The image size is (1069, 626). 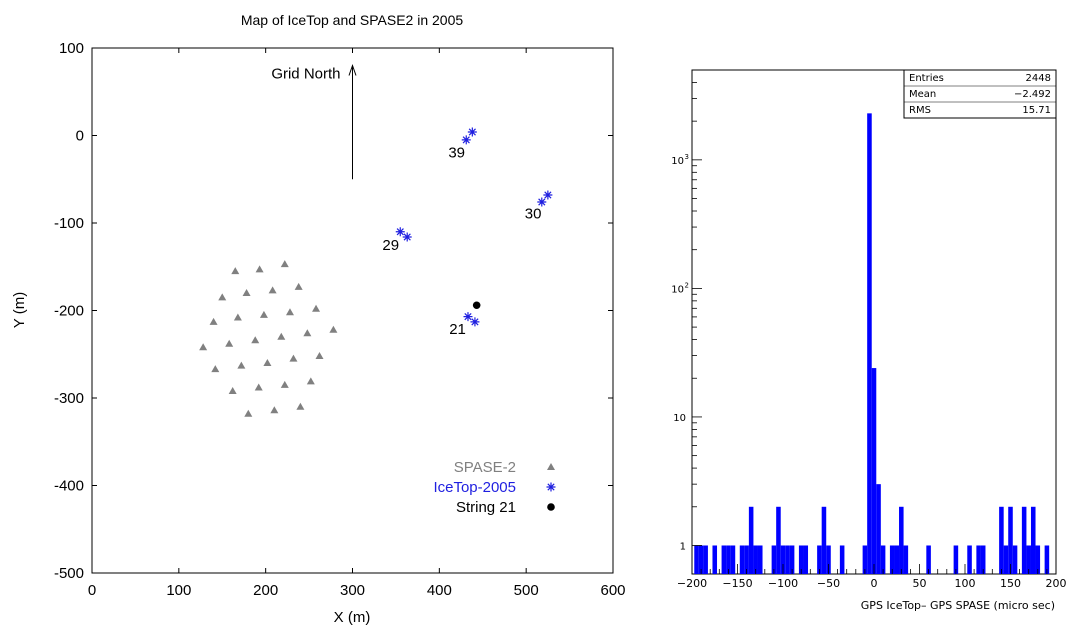 What do you see at coordinates (1038, 78) in the screenshot?
I see `stats-entries-value: 2448` at bounding box center [1038, 78].